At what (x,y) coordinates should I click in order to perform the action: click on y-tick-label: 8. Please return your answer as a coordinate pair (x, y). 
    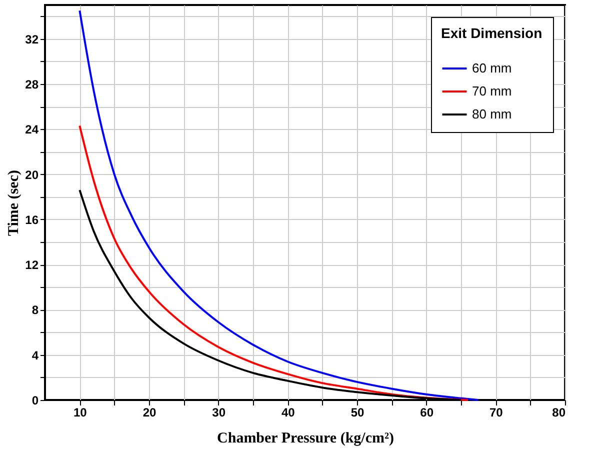
    Looking at the image, I should click on (35, 310).